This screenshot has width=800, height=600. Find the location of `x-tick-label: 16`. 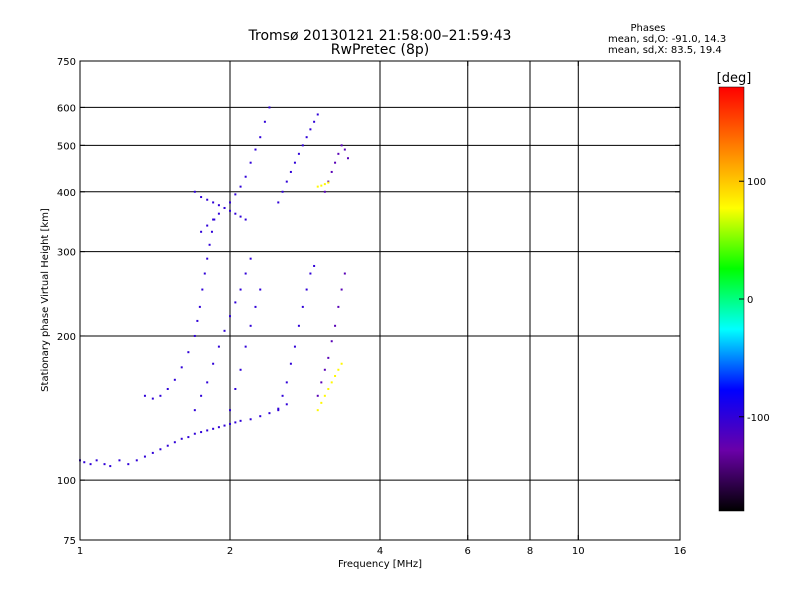

x-tick-label: 16 is located at coordinates (680, 551).